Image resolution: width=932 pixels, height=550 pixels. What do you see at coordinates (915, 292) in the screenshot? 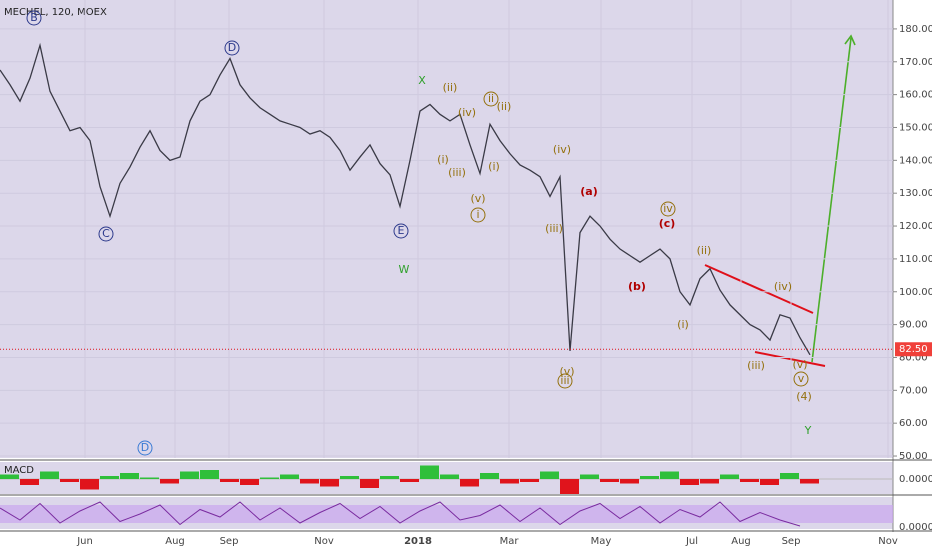
I see `y-tick-label: 100.00` at bounding box center [915, 292].